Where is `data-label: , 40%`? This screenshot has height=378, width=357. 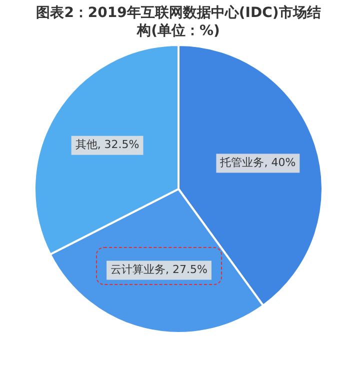 data-label: , 40% is located at coordinates (280, 163).